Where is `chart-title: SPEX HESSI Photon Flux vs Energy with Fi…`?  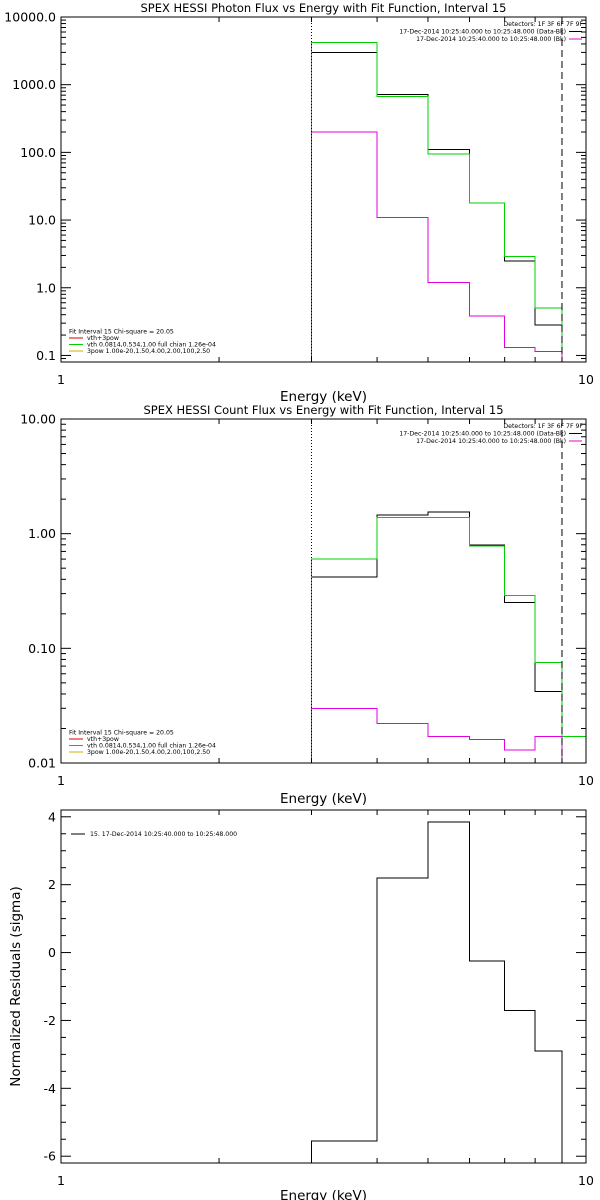
chart-title: SPEX HESSI Photon Flux vs Energy with Fi… is located at coordinates (323, 8).